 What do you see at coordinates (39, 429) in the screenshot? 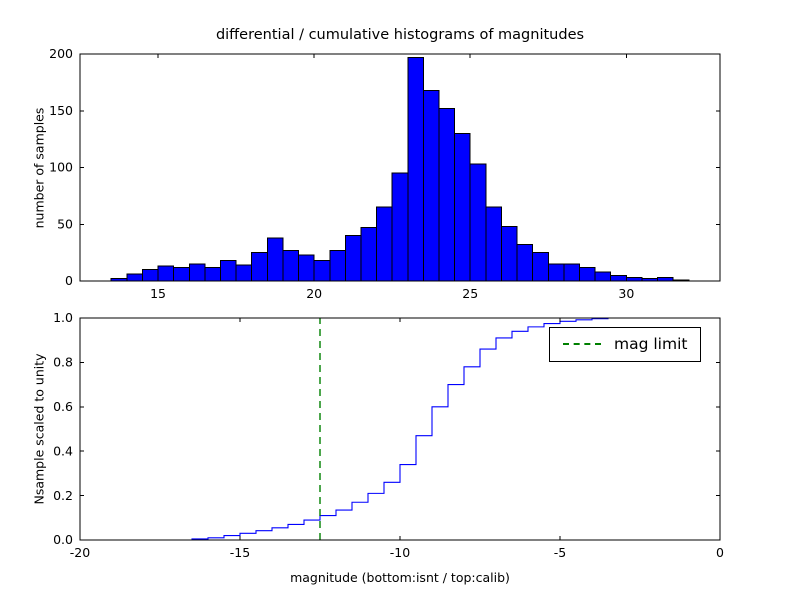
I see `bottom-y-axis-label: Nsample scaled to unity` at bounding box center [39, 429].